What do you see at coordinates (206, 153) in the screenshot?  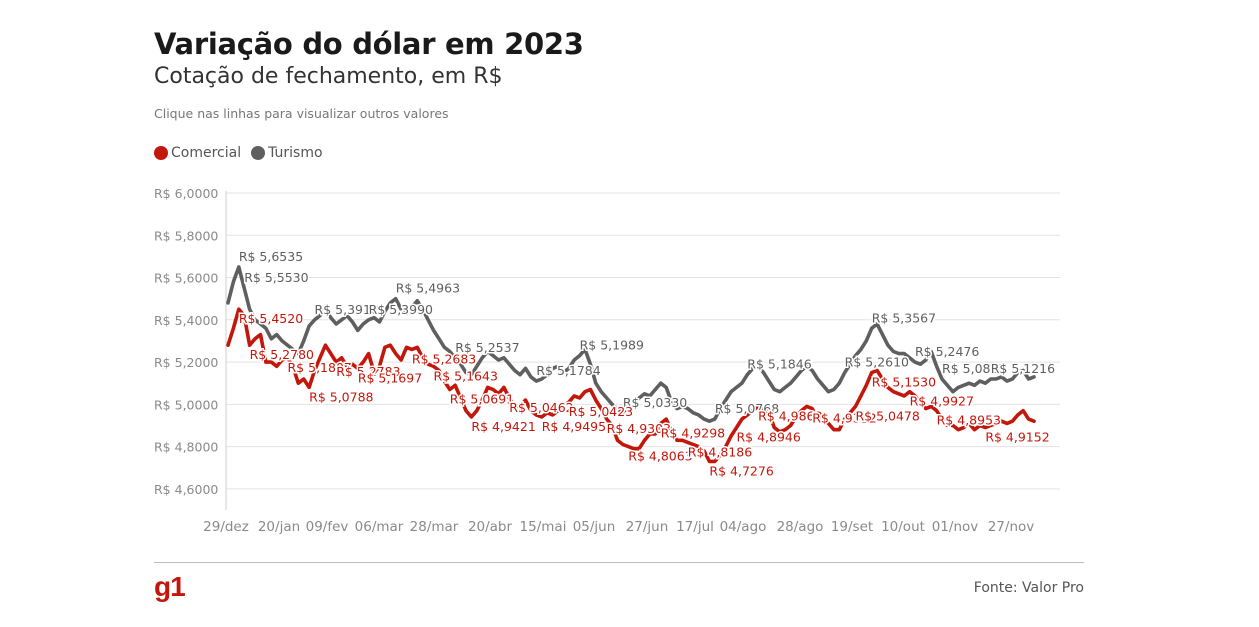 I see `legend-label-comercial: Comercial` at bounding box center [206, 153].